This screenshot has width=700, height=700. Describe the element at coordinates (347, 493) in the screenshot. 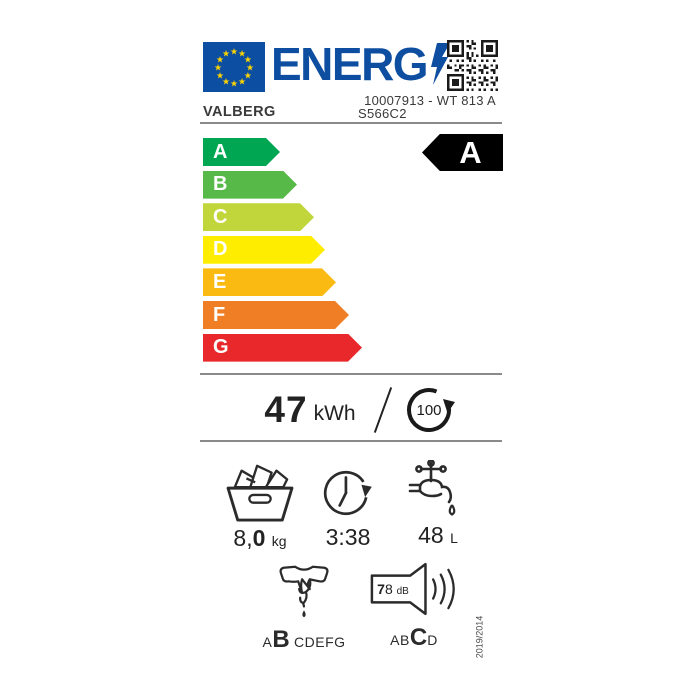

I see `clock-icon` at that location.